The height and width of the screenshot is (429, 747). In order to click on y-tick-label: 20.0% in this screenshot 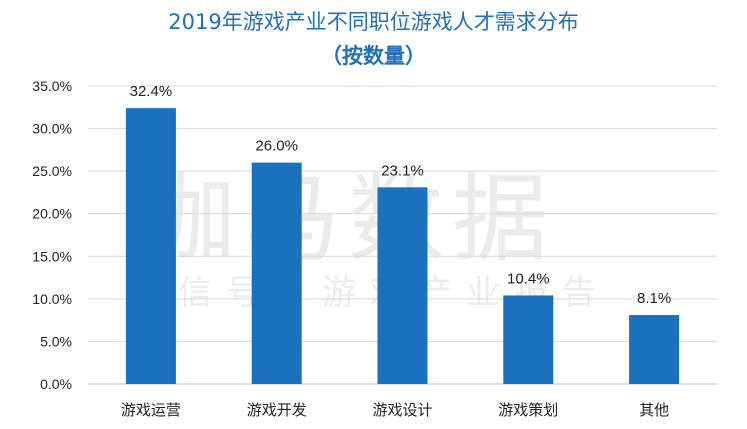, I will do `click(52, 214)`.